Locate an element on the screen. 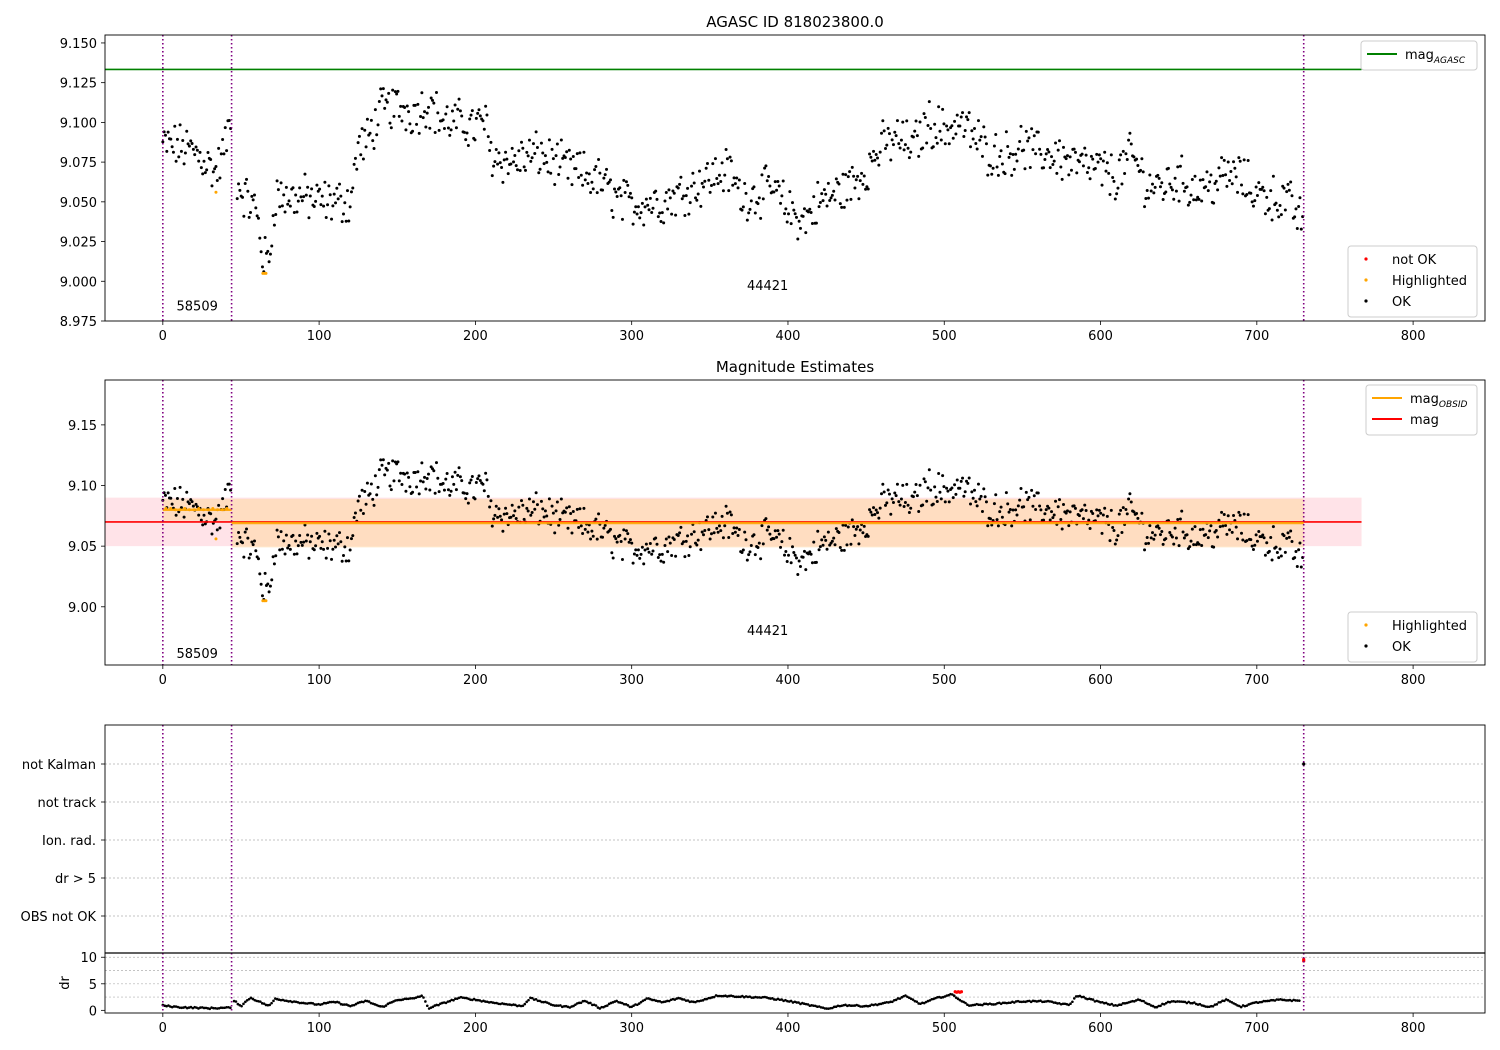  y-tick-label: 9.15 is located at coordinates (82, 426).